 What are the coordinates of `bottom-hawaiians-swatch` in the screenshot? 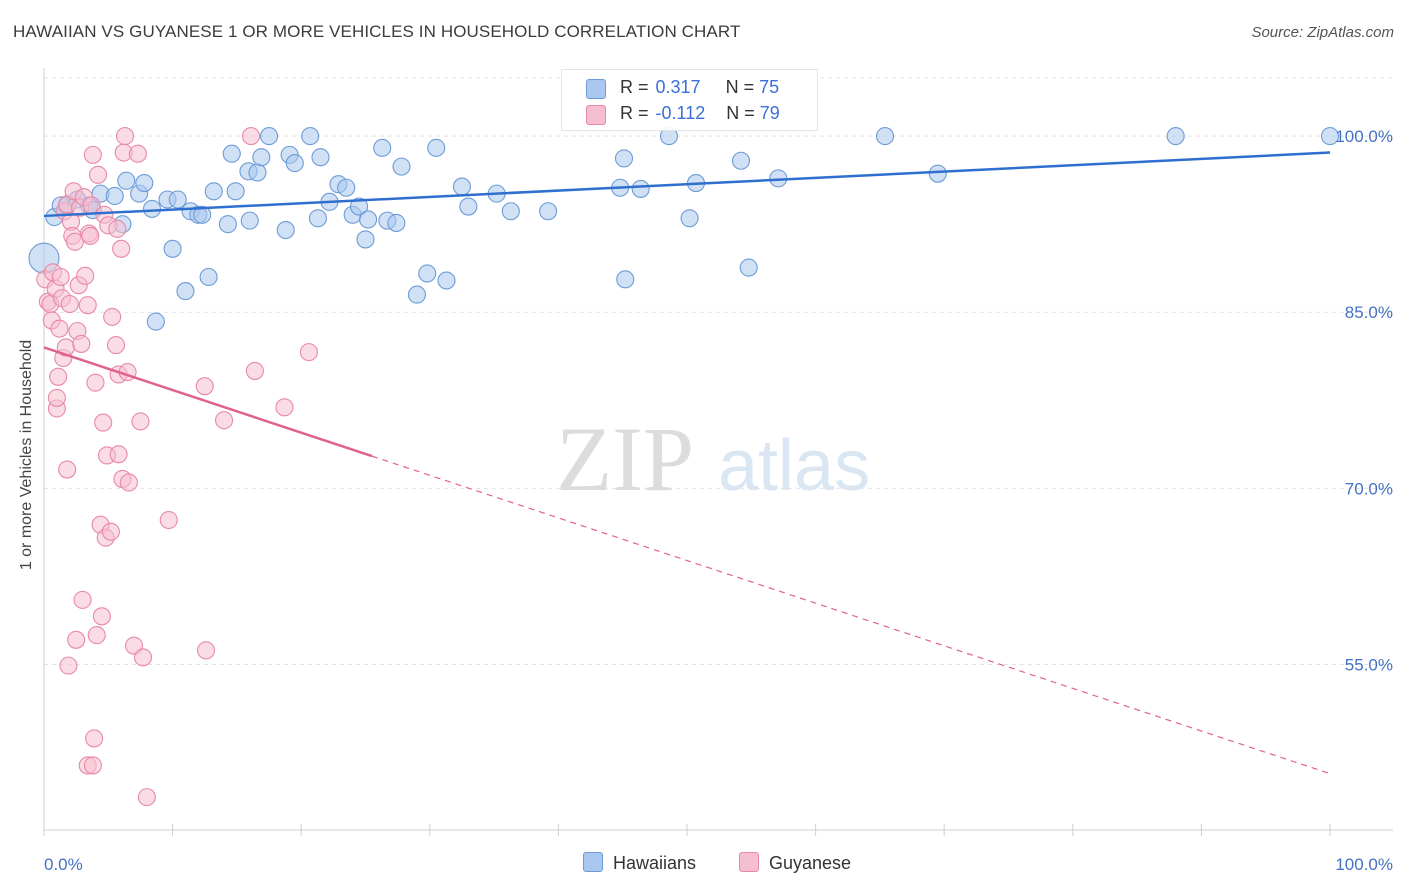 It's located at (593, 862).